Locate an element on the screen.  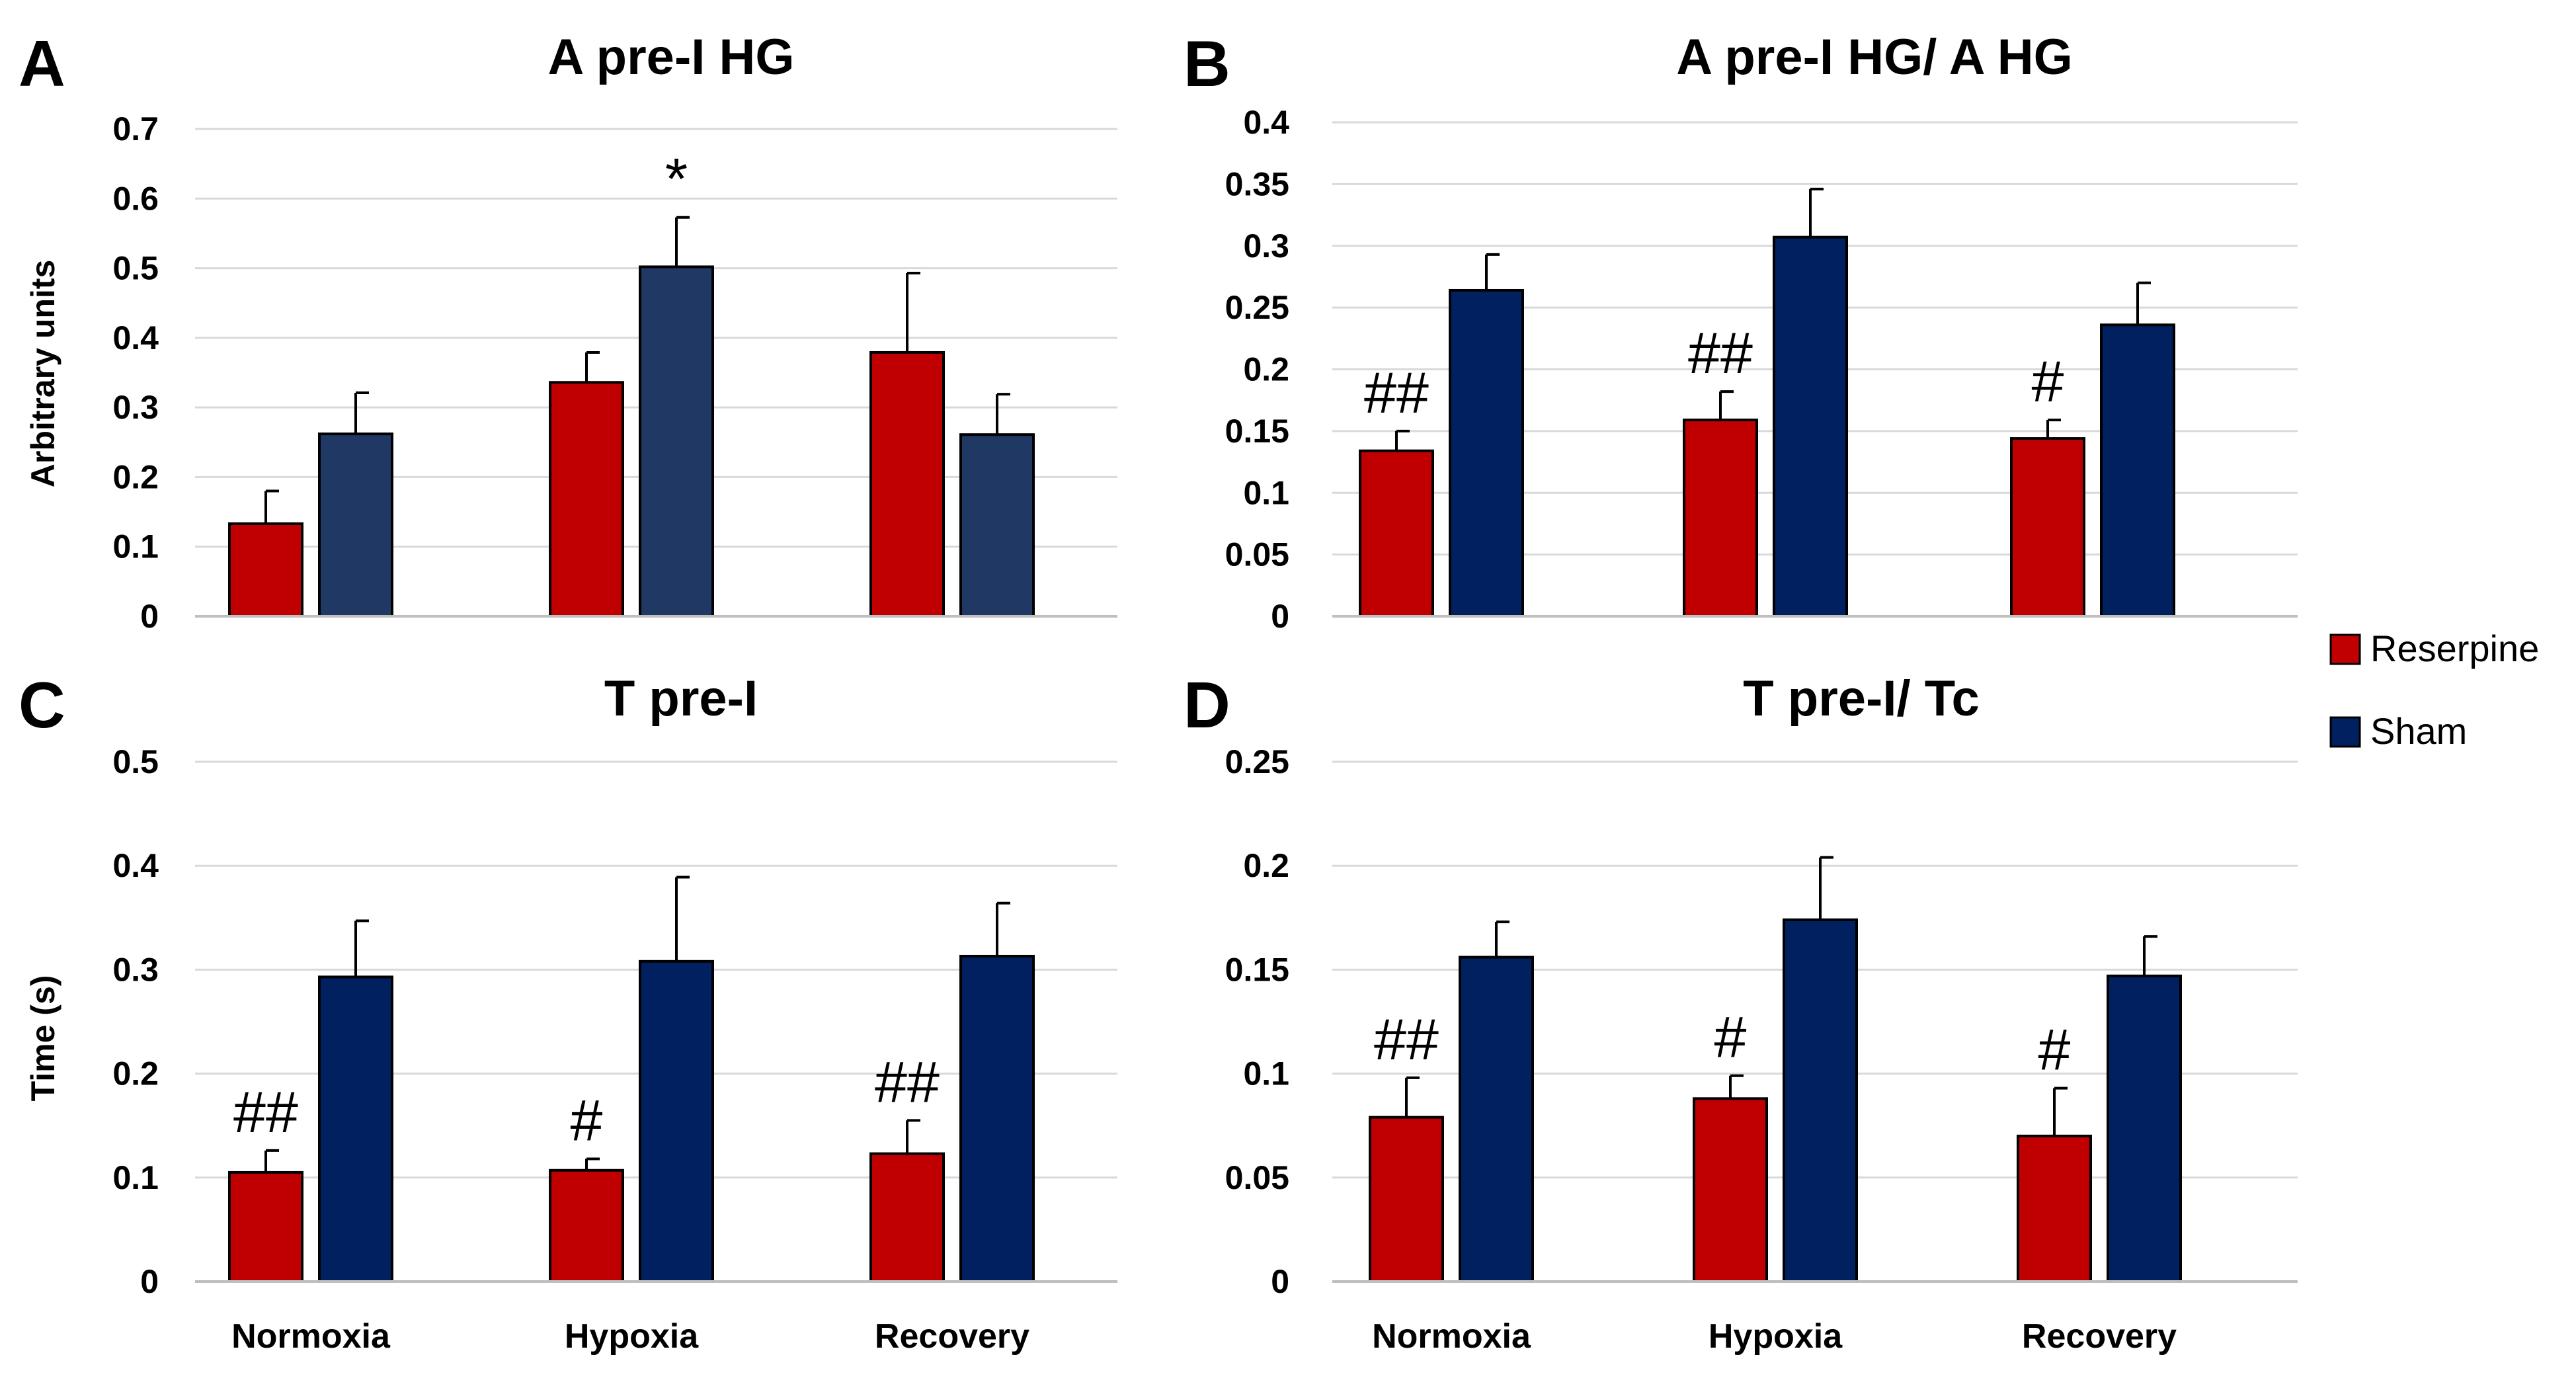
panel-c-title: T pre-I is located at coordinates (681, 699).